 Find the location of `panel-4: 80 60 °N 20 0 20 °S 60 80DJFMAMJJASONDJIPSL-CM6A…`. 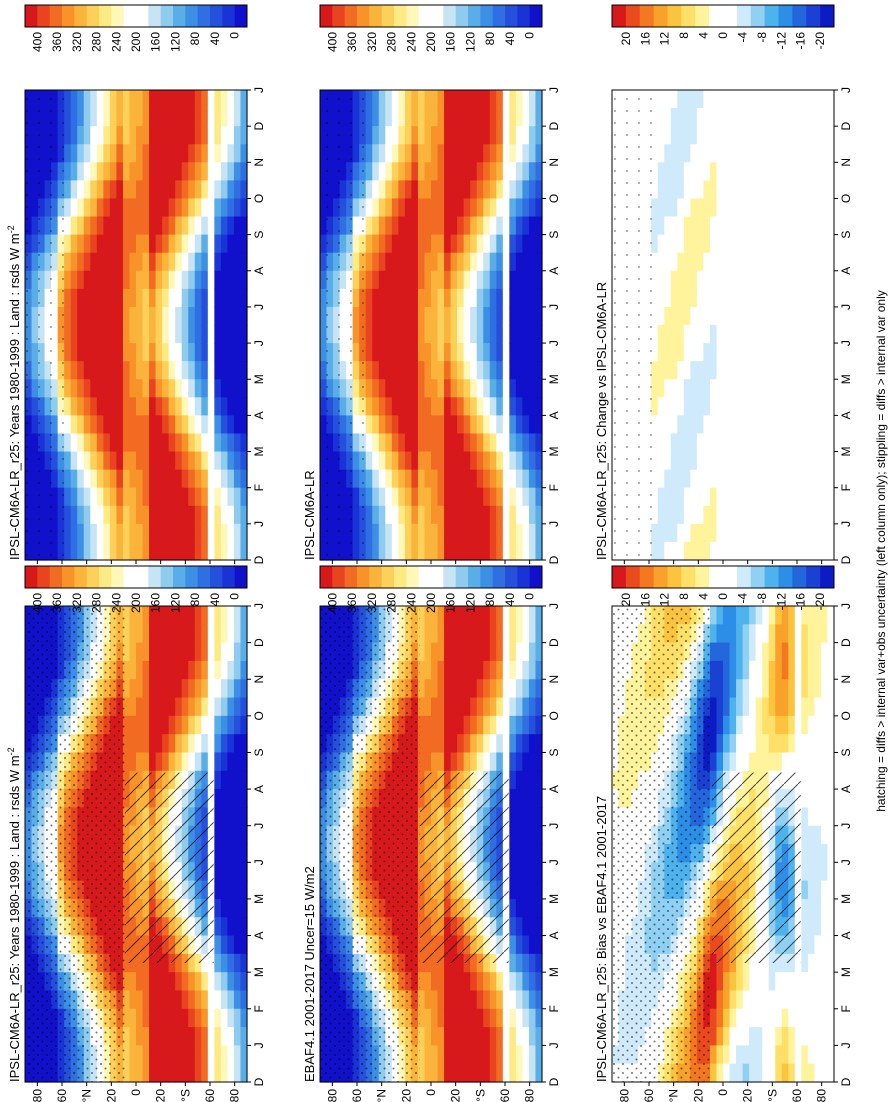

panel-4: 80 60 °N 20 0 20 °S 60 80DJFMAMJJASONDJIPSL-CM6A… is located at coordinates (723, 852).